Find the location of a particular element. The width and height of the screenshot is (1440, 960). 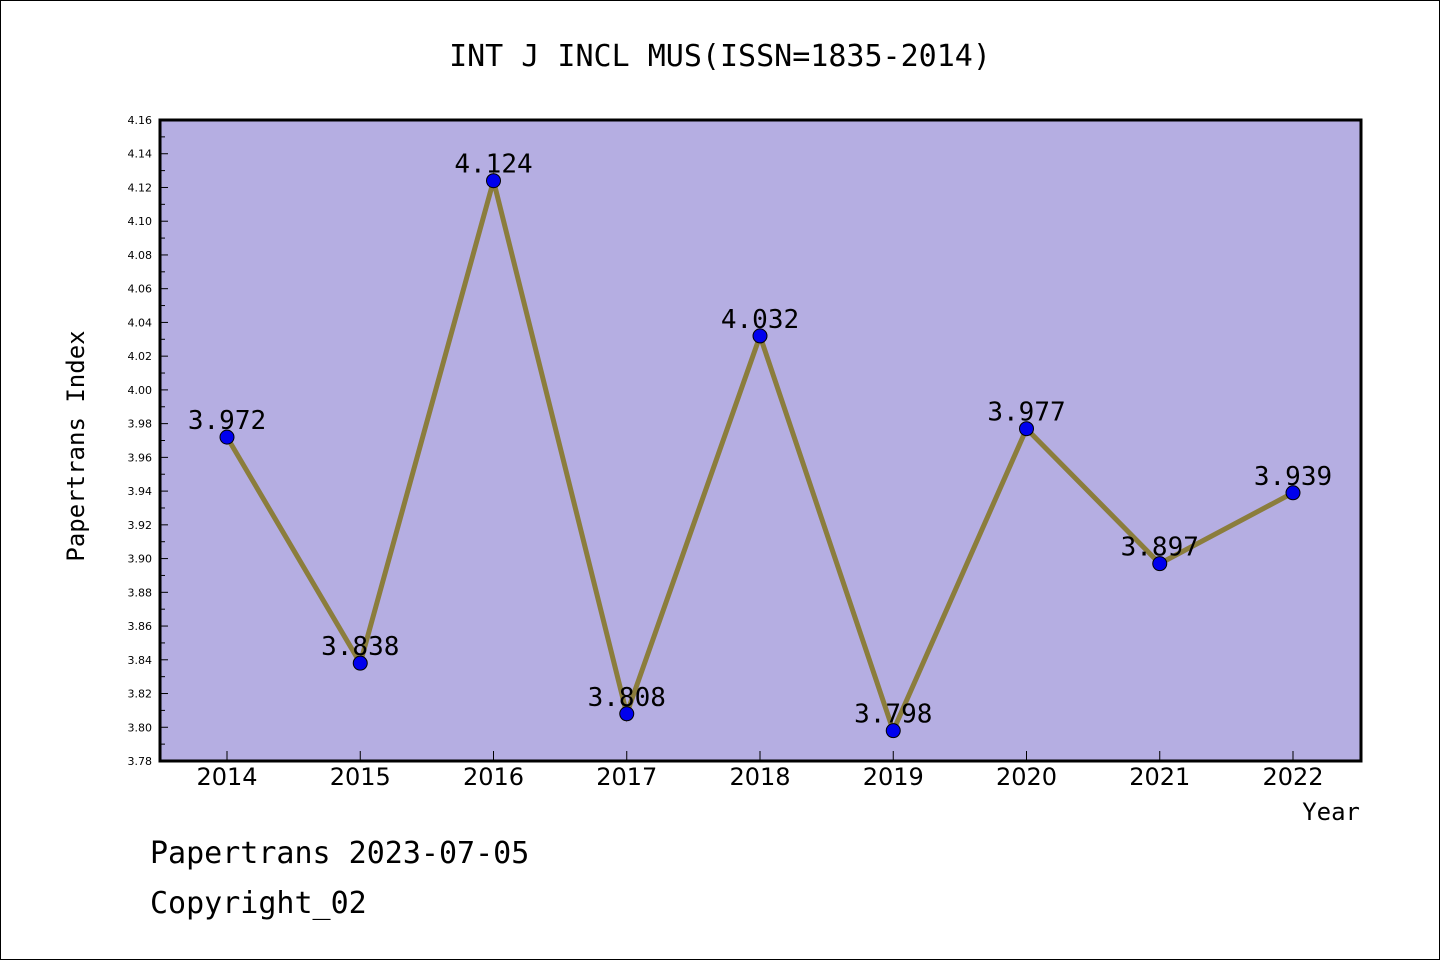

y-tick-label: 4.14 is located at coordinates (140, 154).